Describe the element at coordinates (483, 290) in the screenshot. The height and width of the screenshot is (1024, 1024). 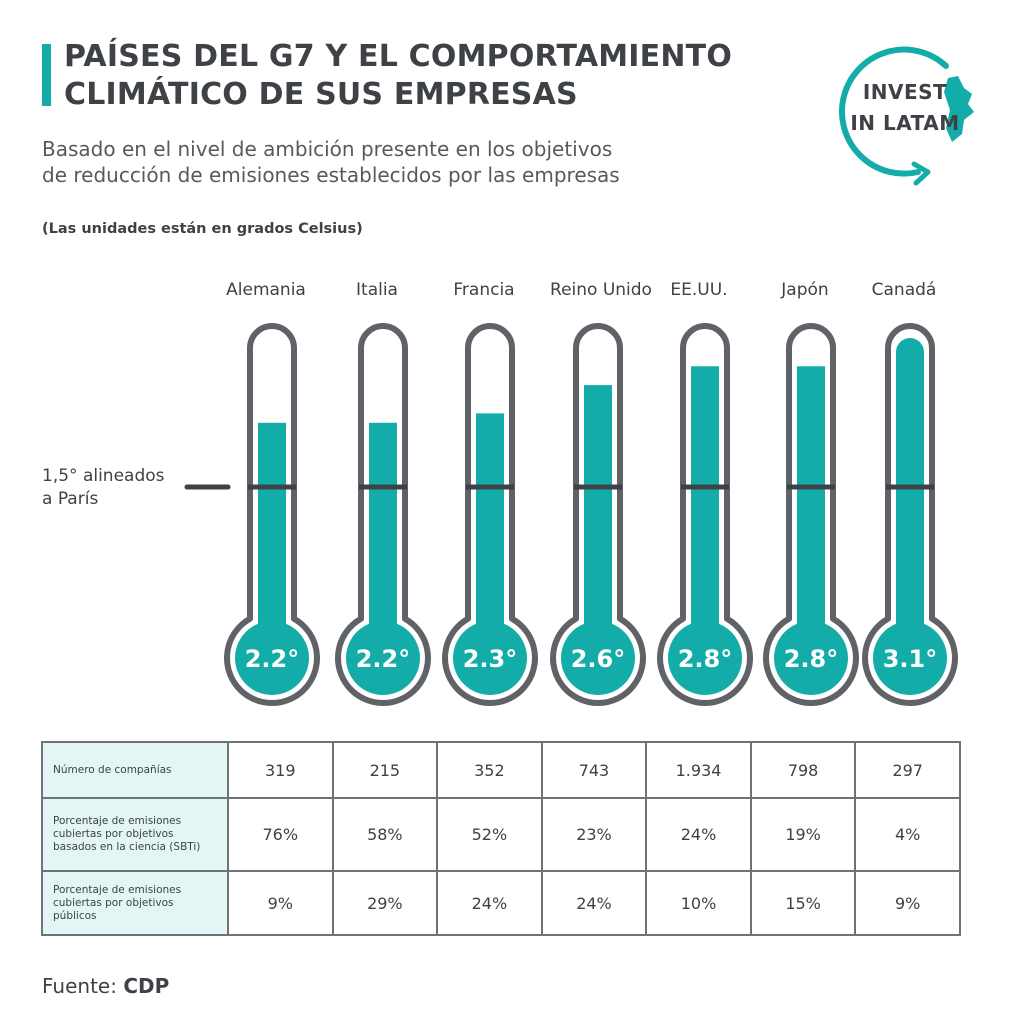
I see `category-label: Francia` at that location.